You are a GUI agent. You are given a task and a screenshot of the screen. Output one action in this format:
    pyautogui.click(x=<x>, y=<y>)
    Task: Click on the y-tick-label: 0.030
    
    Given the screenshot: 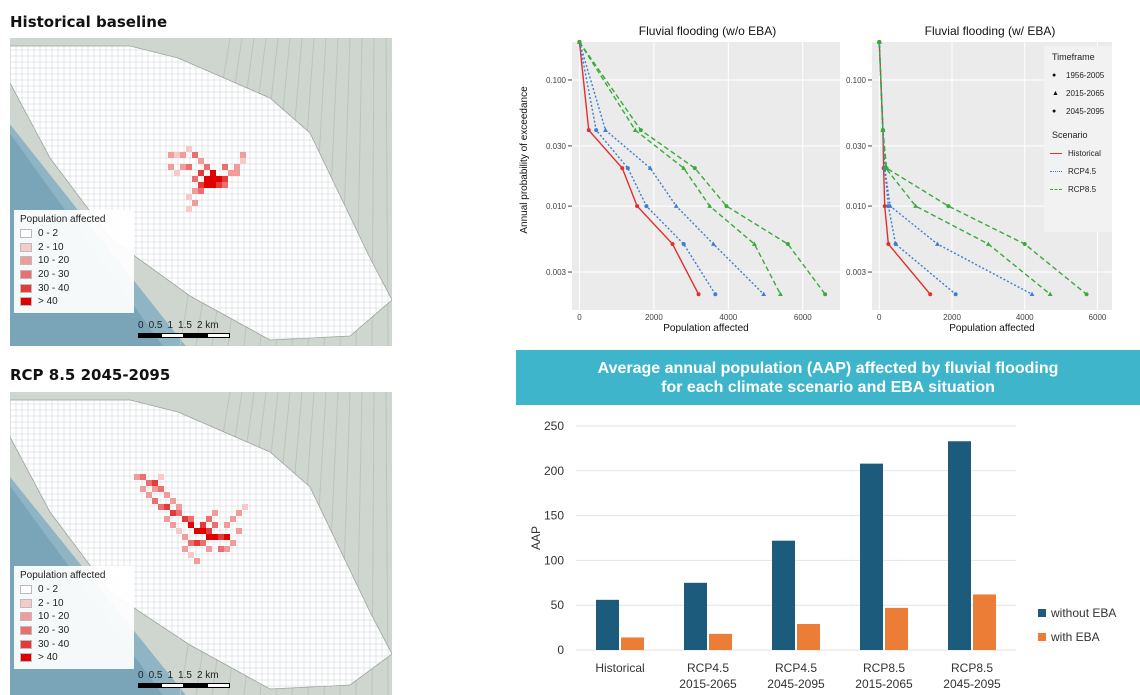 What is the action you would take?
    pyautogui.click(x=856, y=146)
    